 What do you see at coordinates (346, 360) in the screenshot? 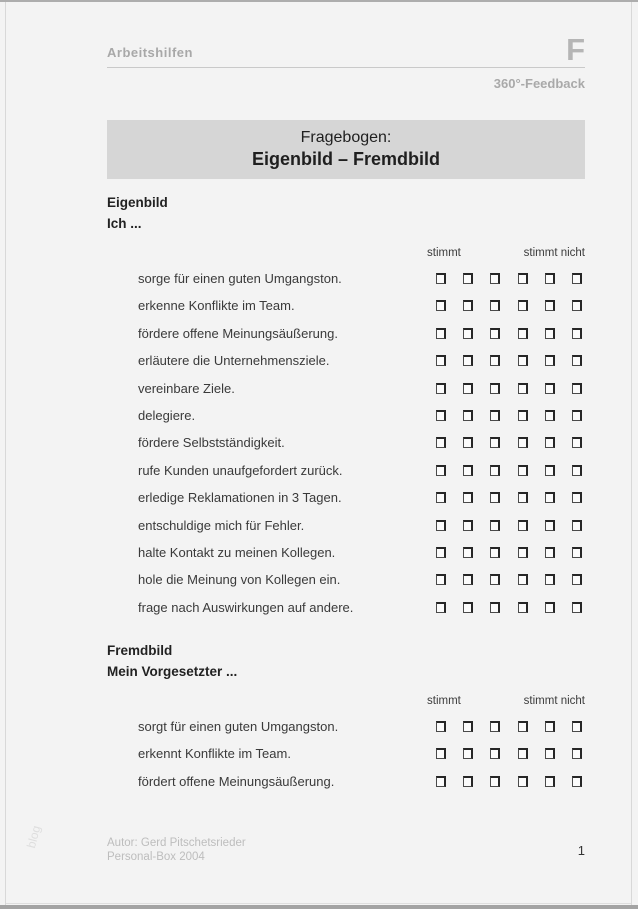
I see `questionnaire-row: erläutere die Unternehmensziele.` at bounding box center [346, 360].